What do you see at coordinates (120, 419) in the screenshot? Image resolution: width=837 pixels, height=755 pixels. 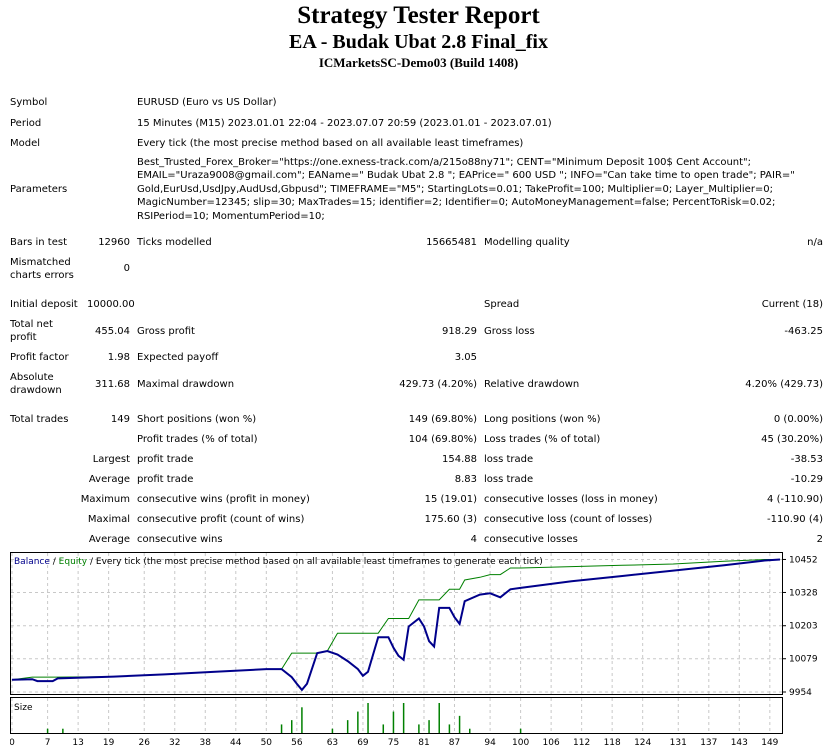 I see `total-trades-value: 149` at bounding box center [120, 419].